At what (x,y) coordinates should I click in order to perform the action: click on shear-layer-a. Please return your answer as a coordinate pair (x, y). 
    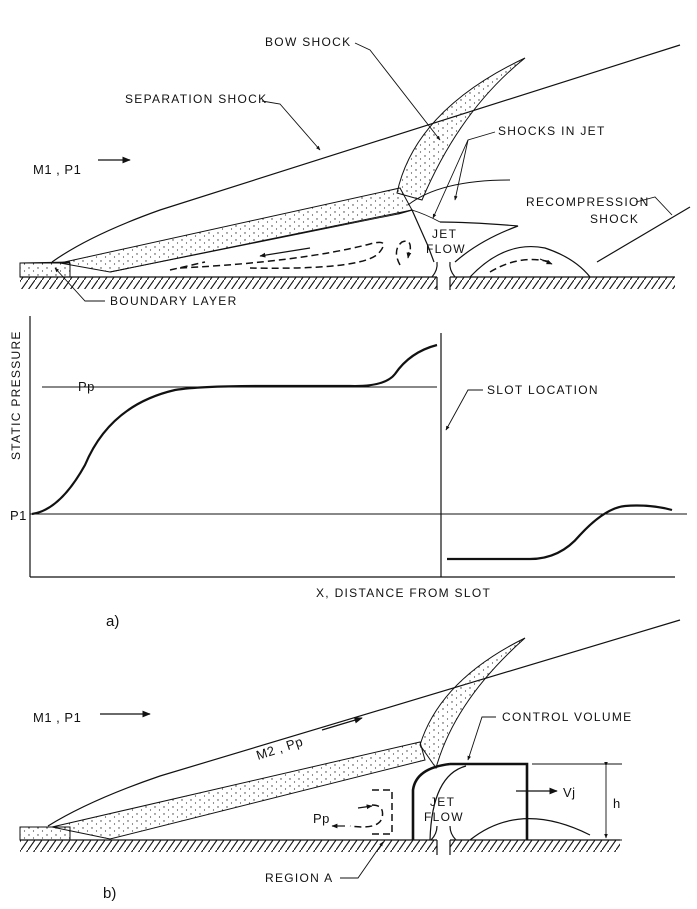
    Looking at the image, I should click on (236, 230).